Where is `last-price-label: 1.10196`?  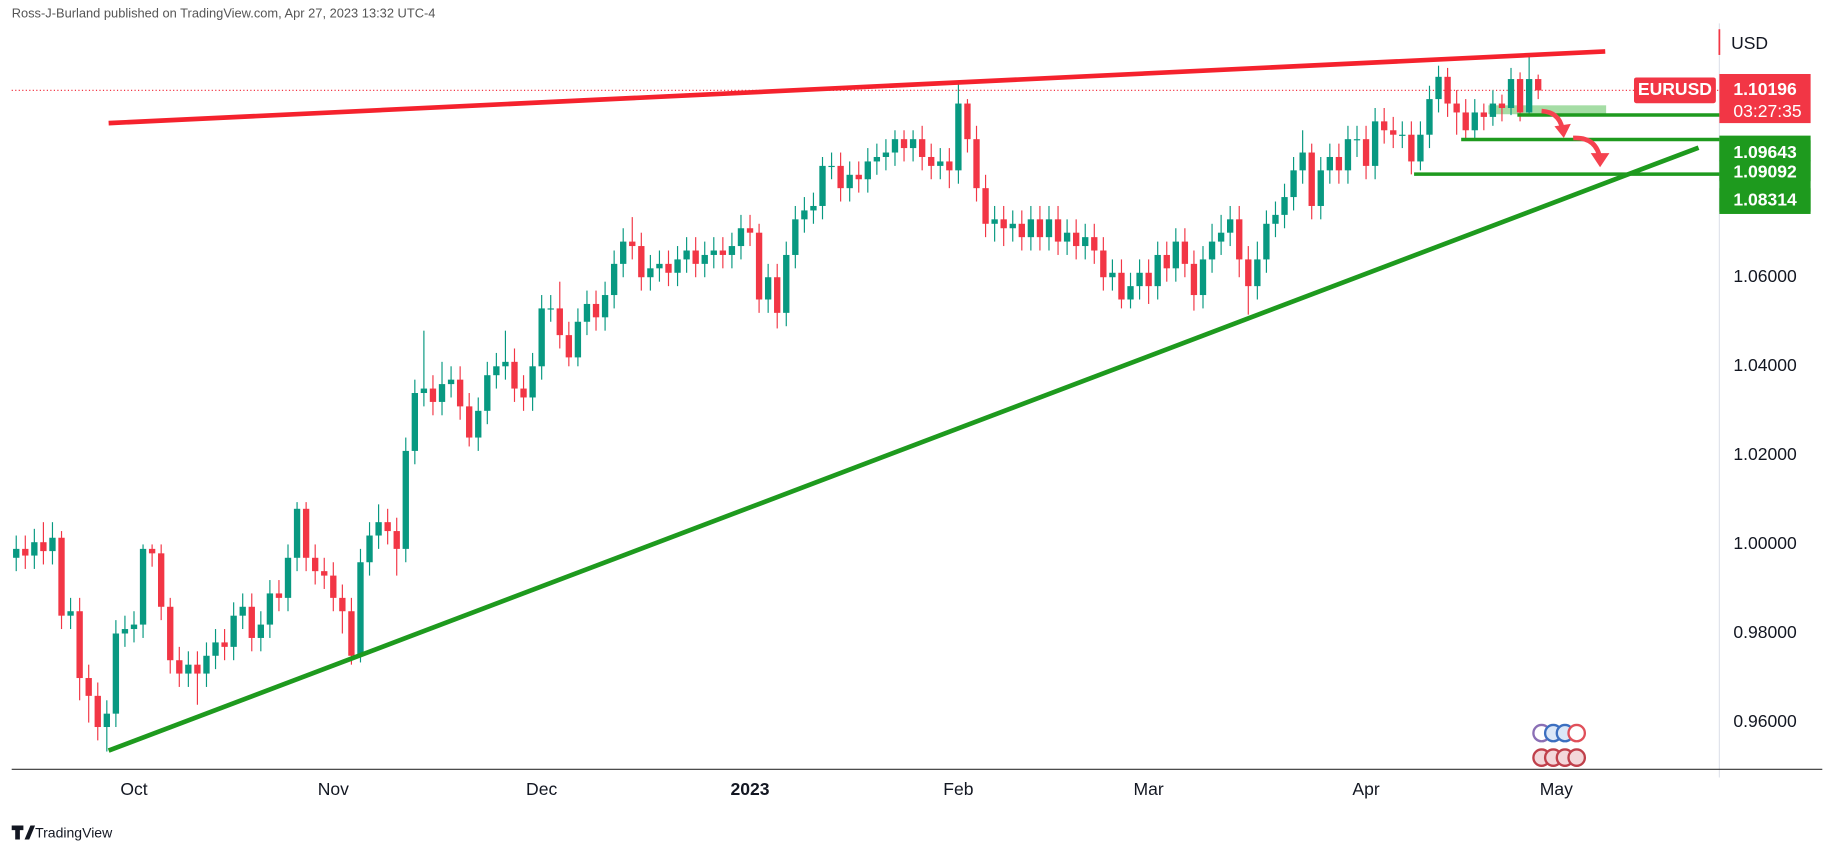 last-price-label: 1.10196 is located at coordinates (1765, 89).